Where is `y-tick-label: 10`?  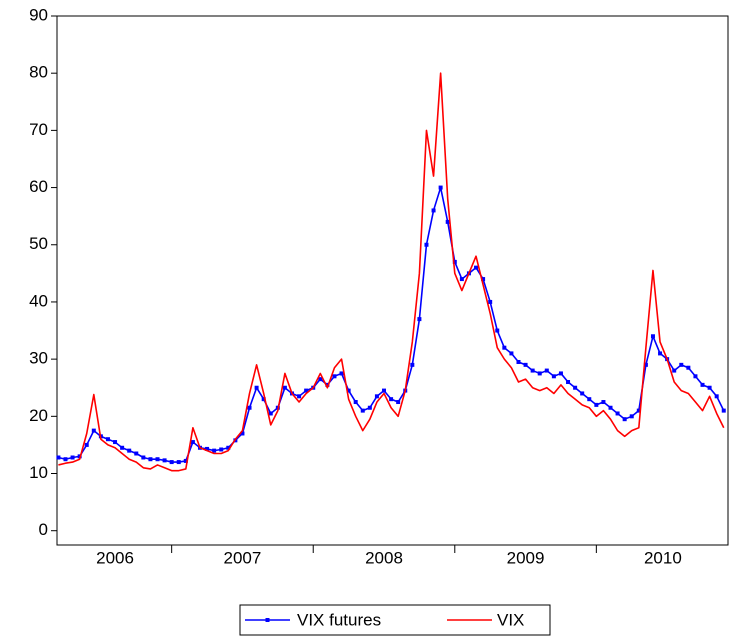 y-tick-label: 10 is located at coordinates (38, 472).